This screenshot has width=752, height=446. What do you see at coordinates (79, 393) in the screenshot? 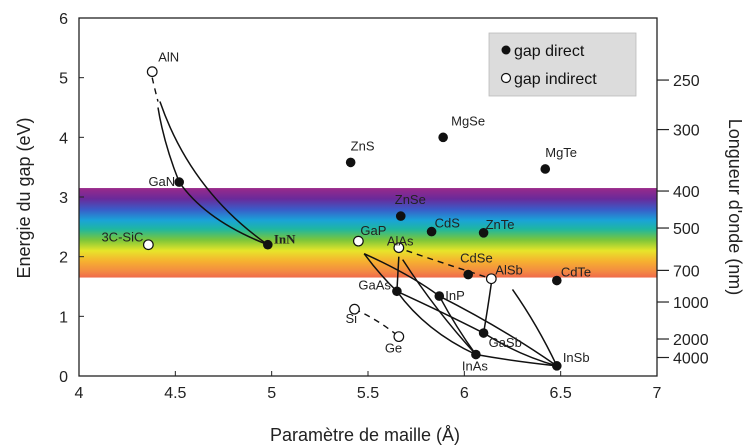
I see `x-tick-label-4: 4` at bounding box center [79, 393].